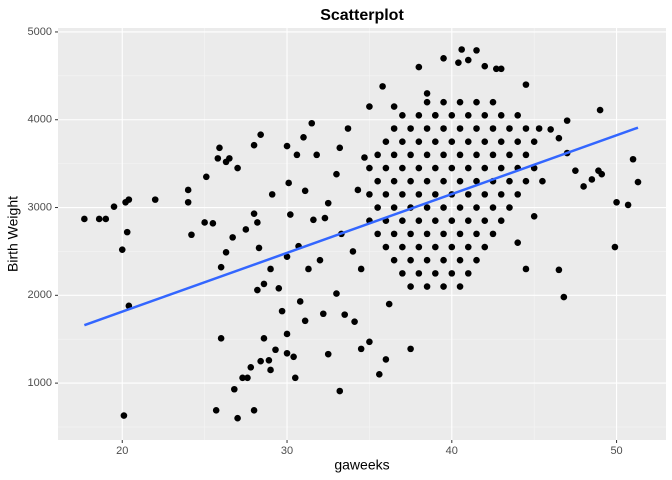 This screenshot has height=480, width=672. What do you see at coordinates (452, 451) in the screenshot?
I see `x-tick-label: 40` at bounding box center [452, 451].